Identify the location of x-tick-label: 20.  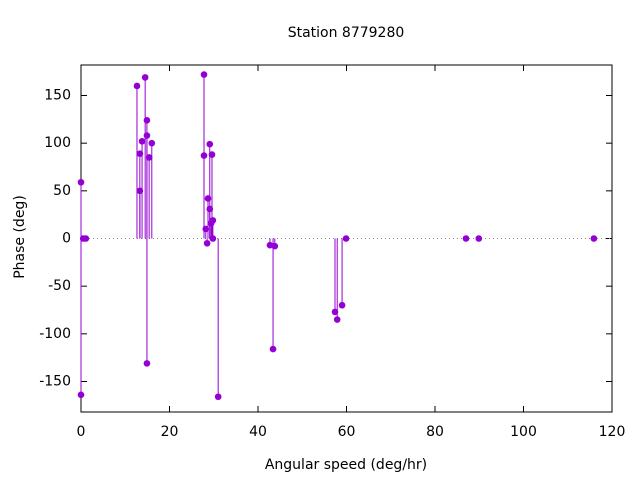
(170, 432).